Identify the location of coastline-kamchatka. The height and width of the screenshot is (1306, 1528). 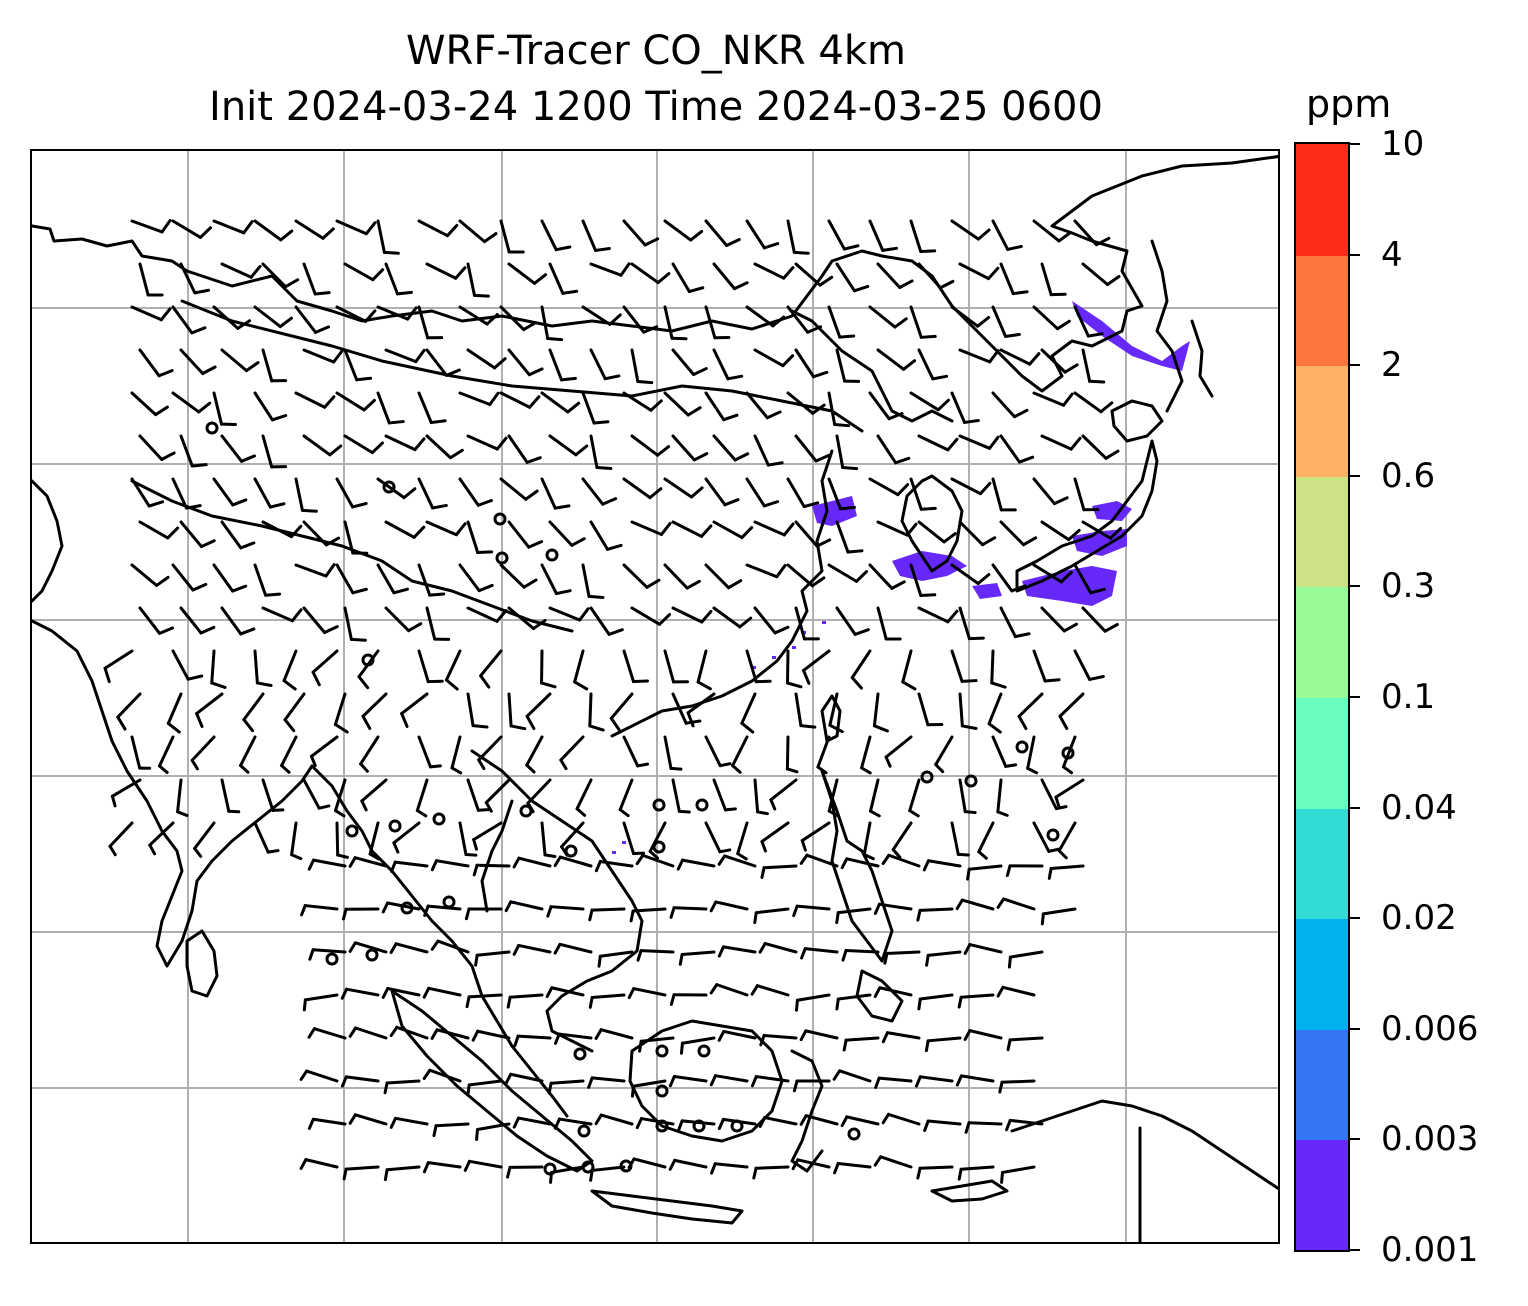
(1202, 358).